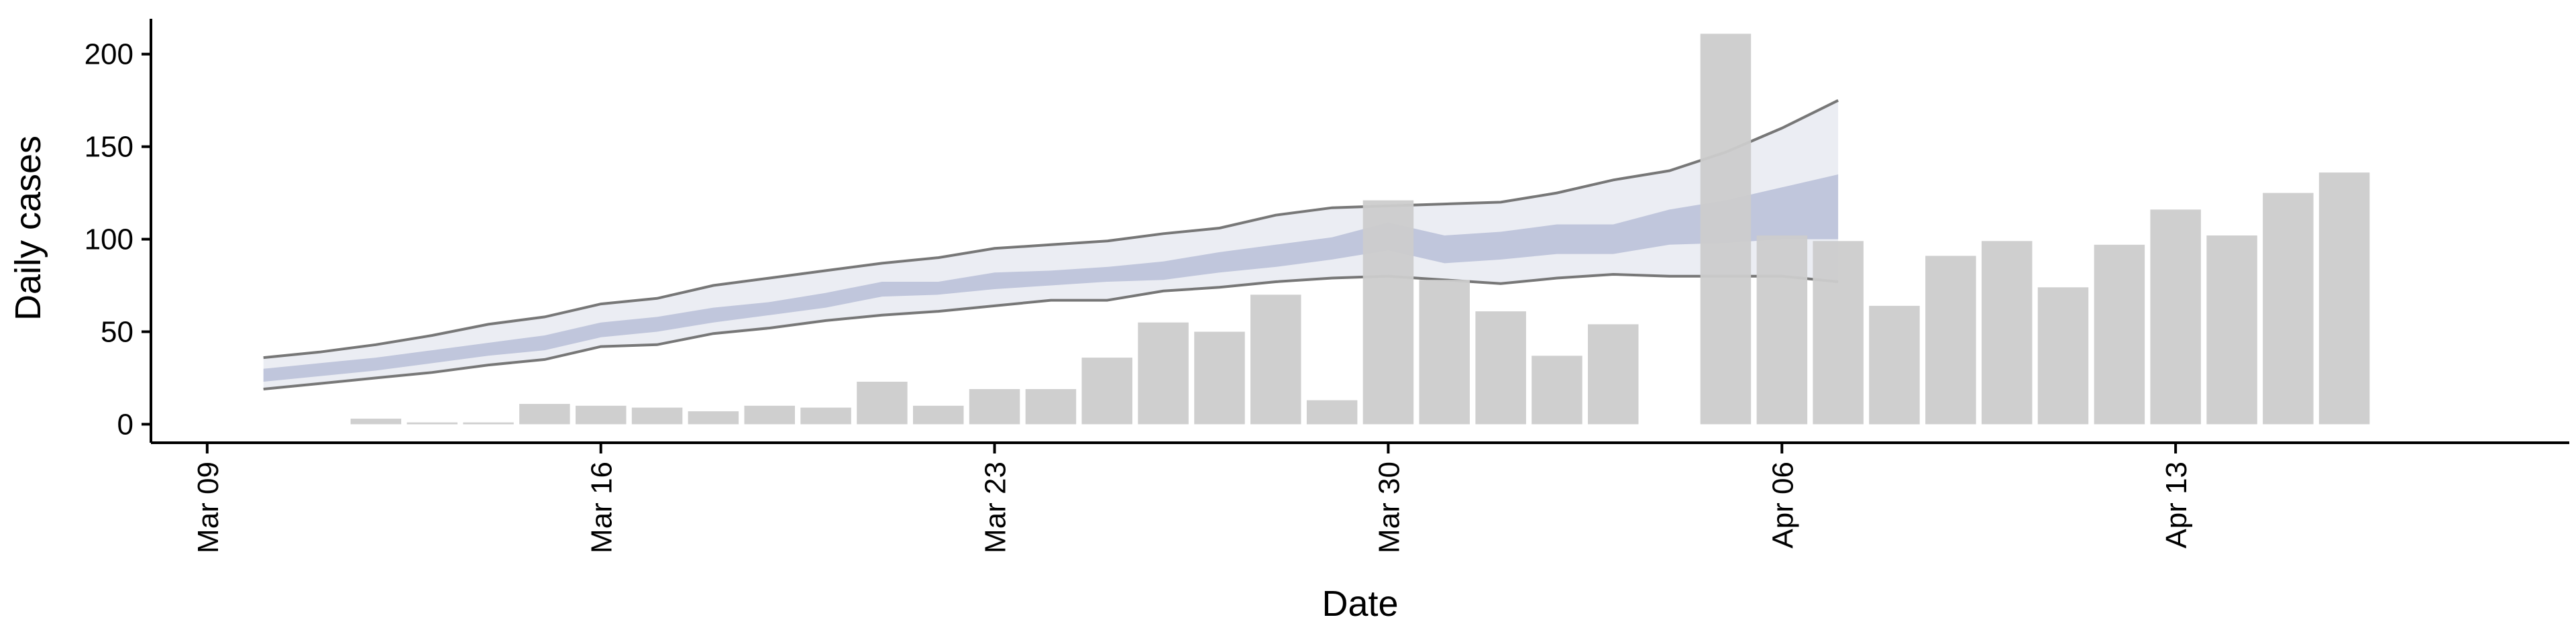  What do you see at coordinates (109, 54) in the screenshot?
I see `y-tick-label-200: 200` at bounding box center [109, 54].